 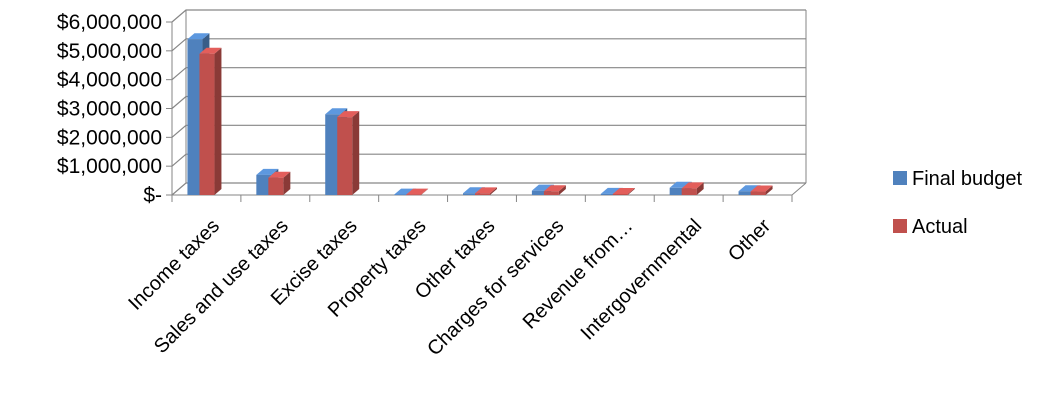 I want to click on x-axis-ticks, so click(x=482, y=198).